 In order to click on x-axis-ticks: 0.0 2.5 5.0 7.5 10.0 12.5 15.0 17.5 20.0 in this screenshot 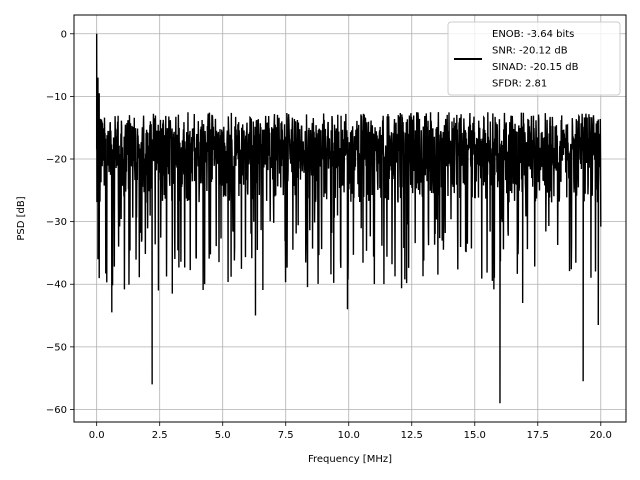, I will do `click(350, 431)`.